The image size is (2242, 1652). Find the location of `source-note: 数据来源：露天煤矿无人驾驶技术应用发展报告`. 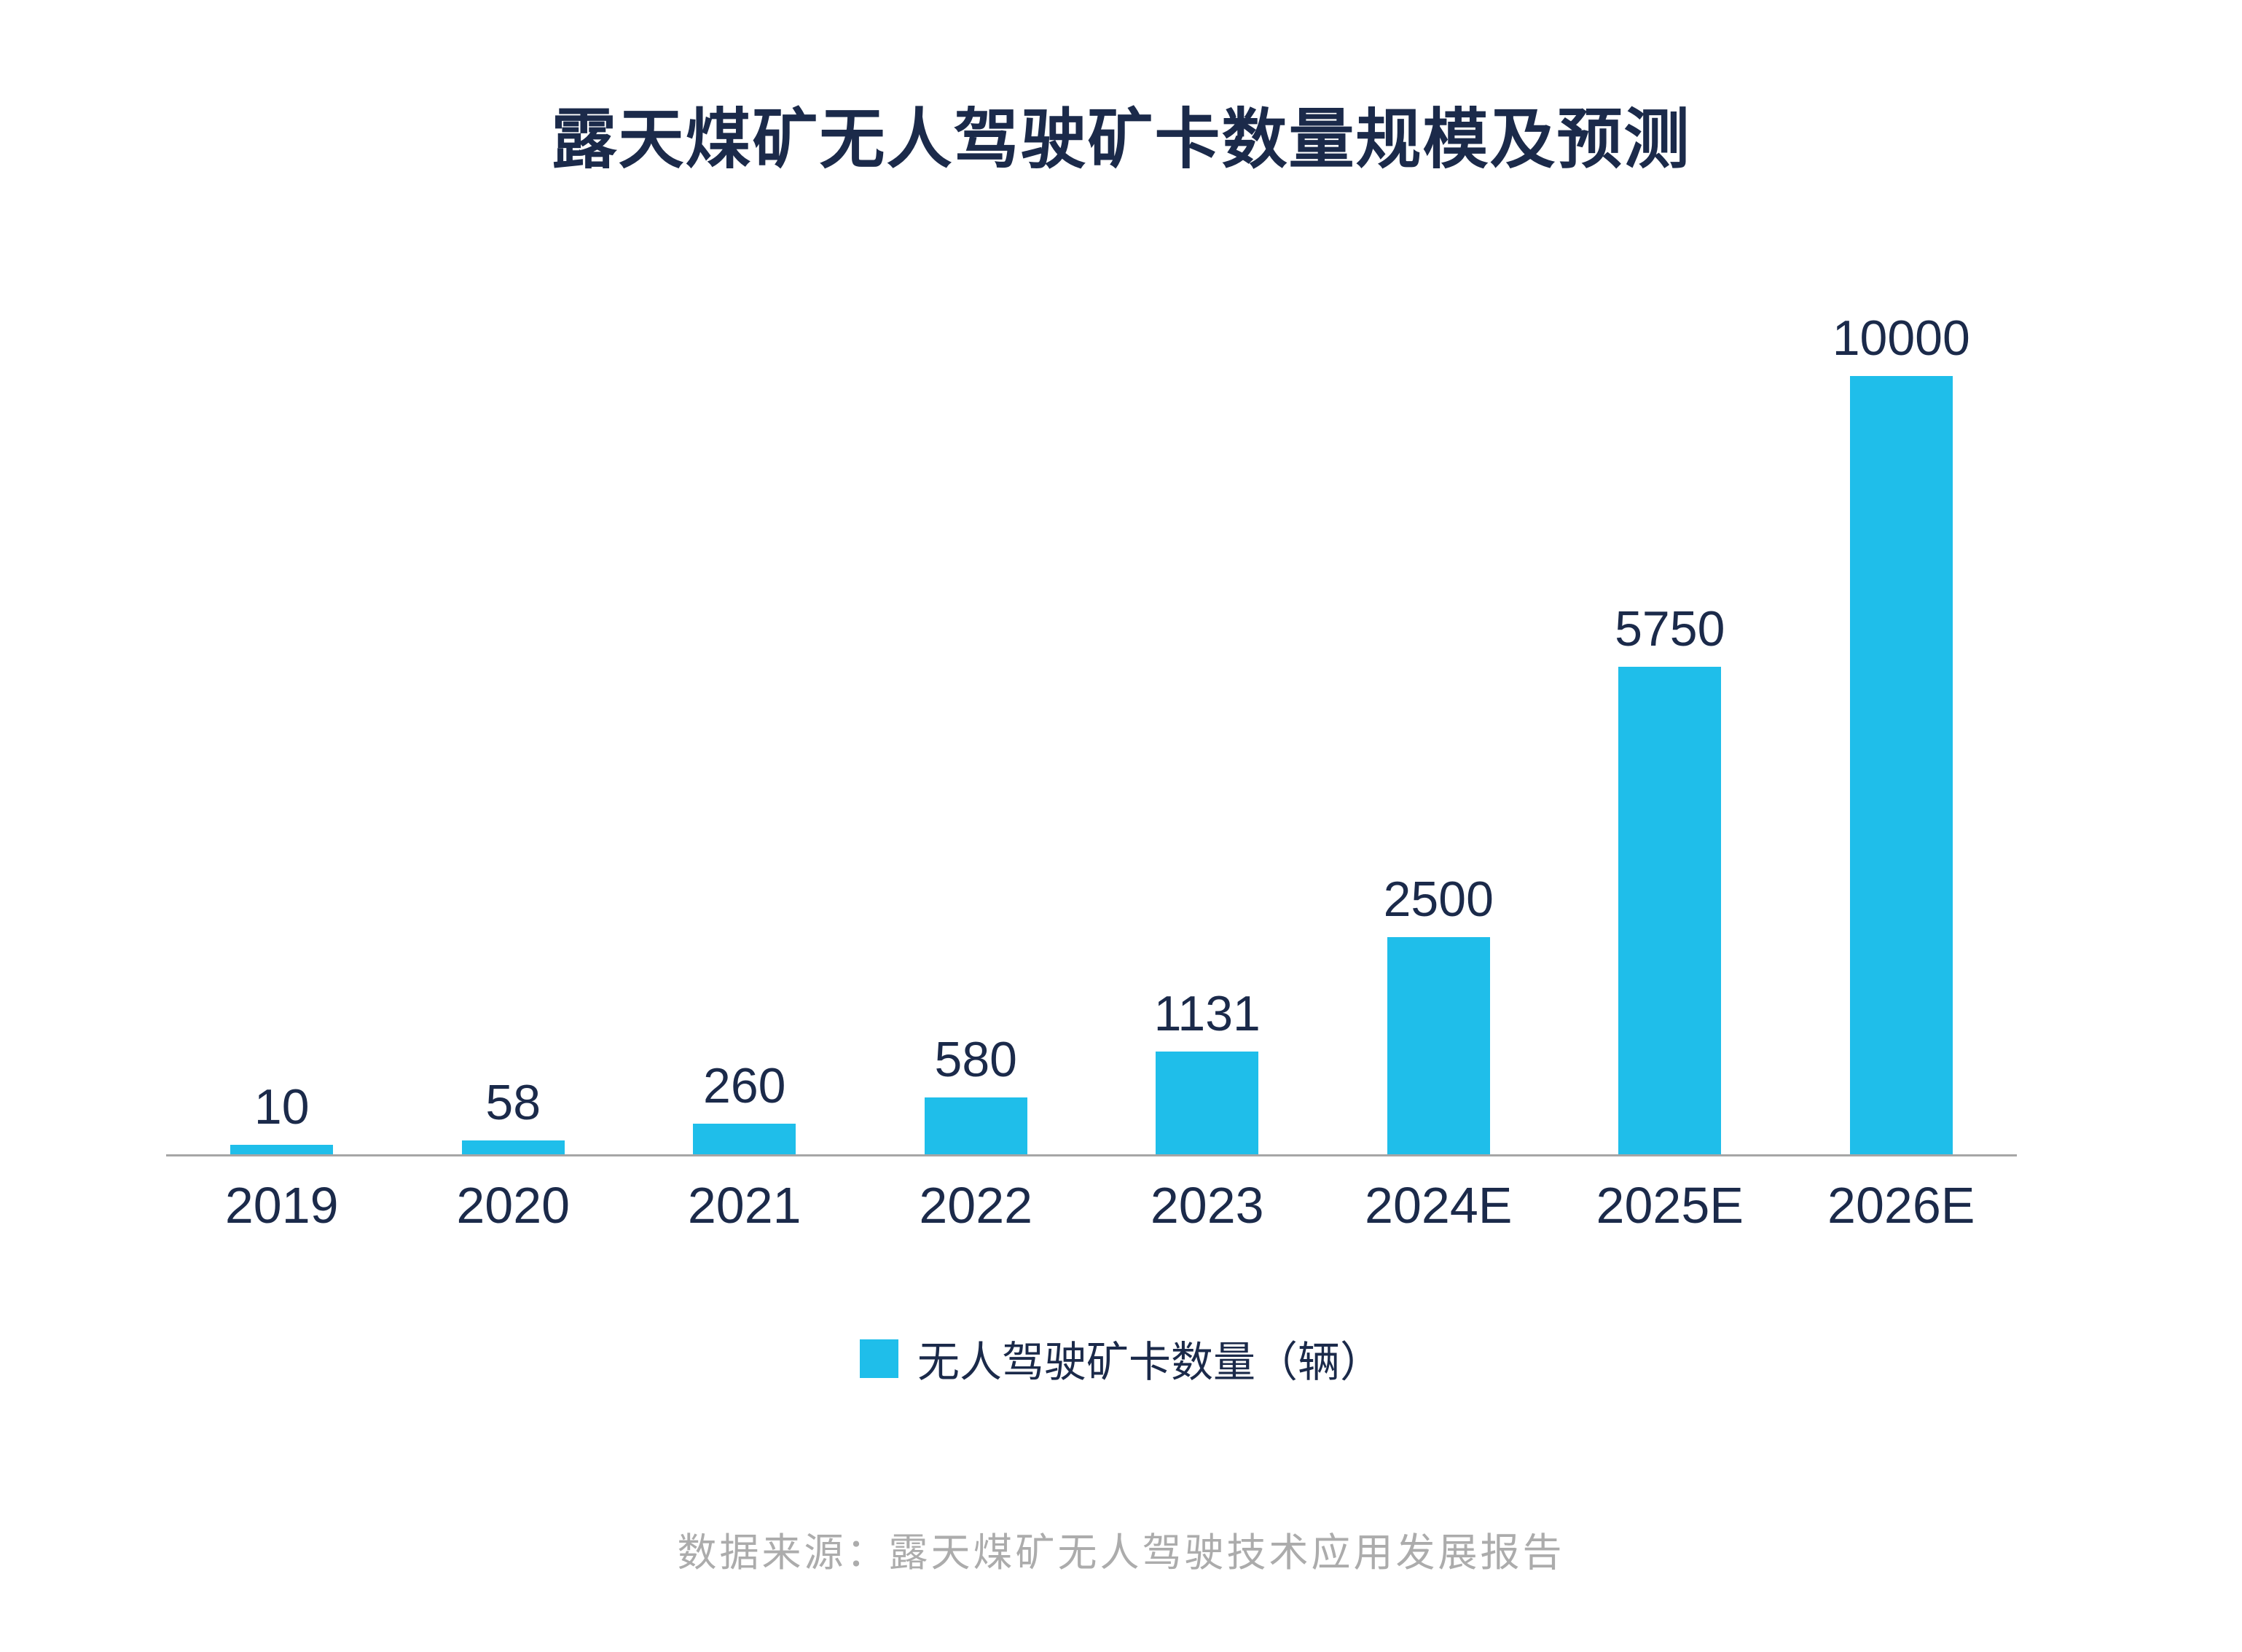

source-note: 数据来源：露天煤矿无人驾驶技术应用发展报告 is located at coordinates (1121, 1553).